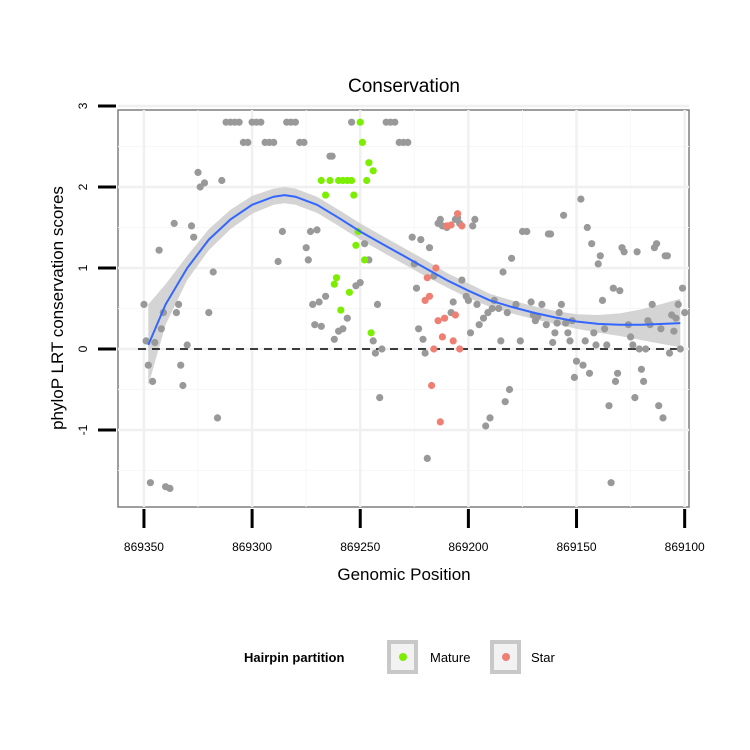 The image size is (750, 750). What do you see at coordinates (400, 657) in the screenshot?
I see `legend: Hairpin partition Mature Star` at bounding box center [400, 657].